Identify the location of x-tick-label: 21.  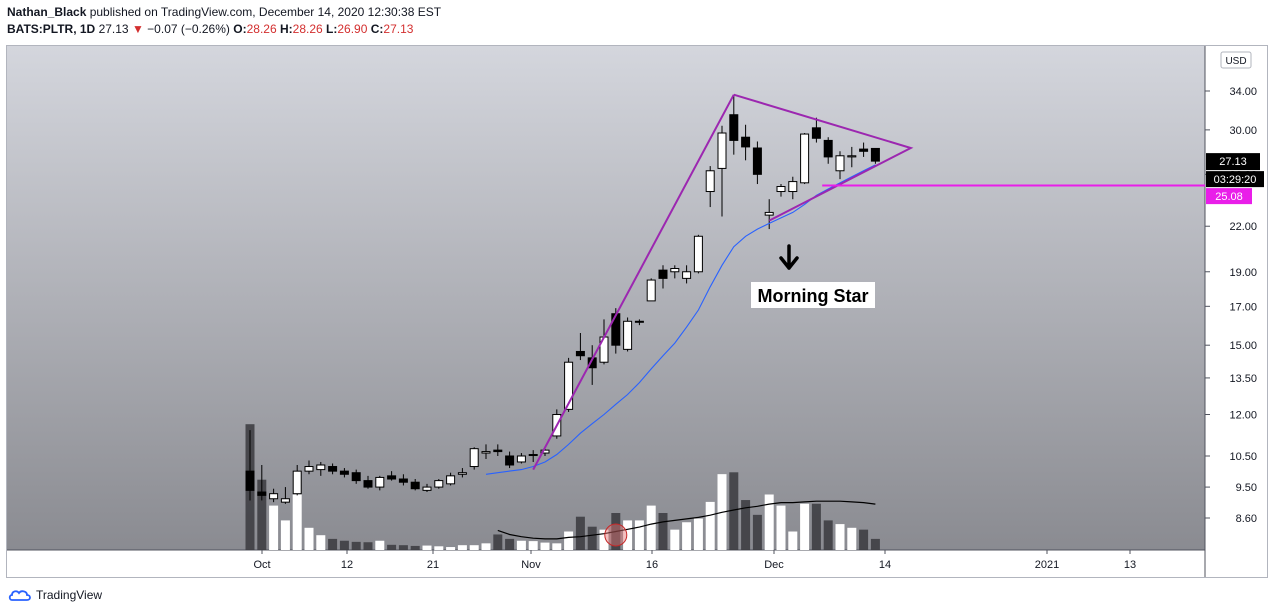
(433, 565).